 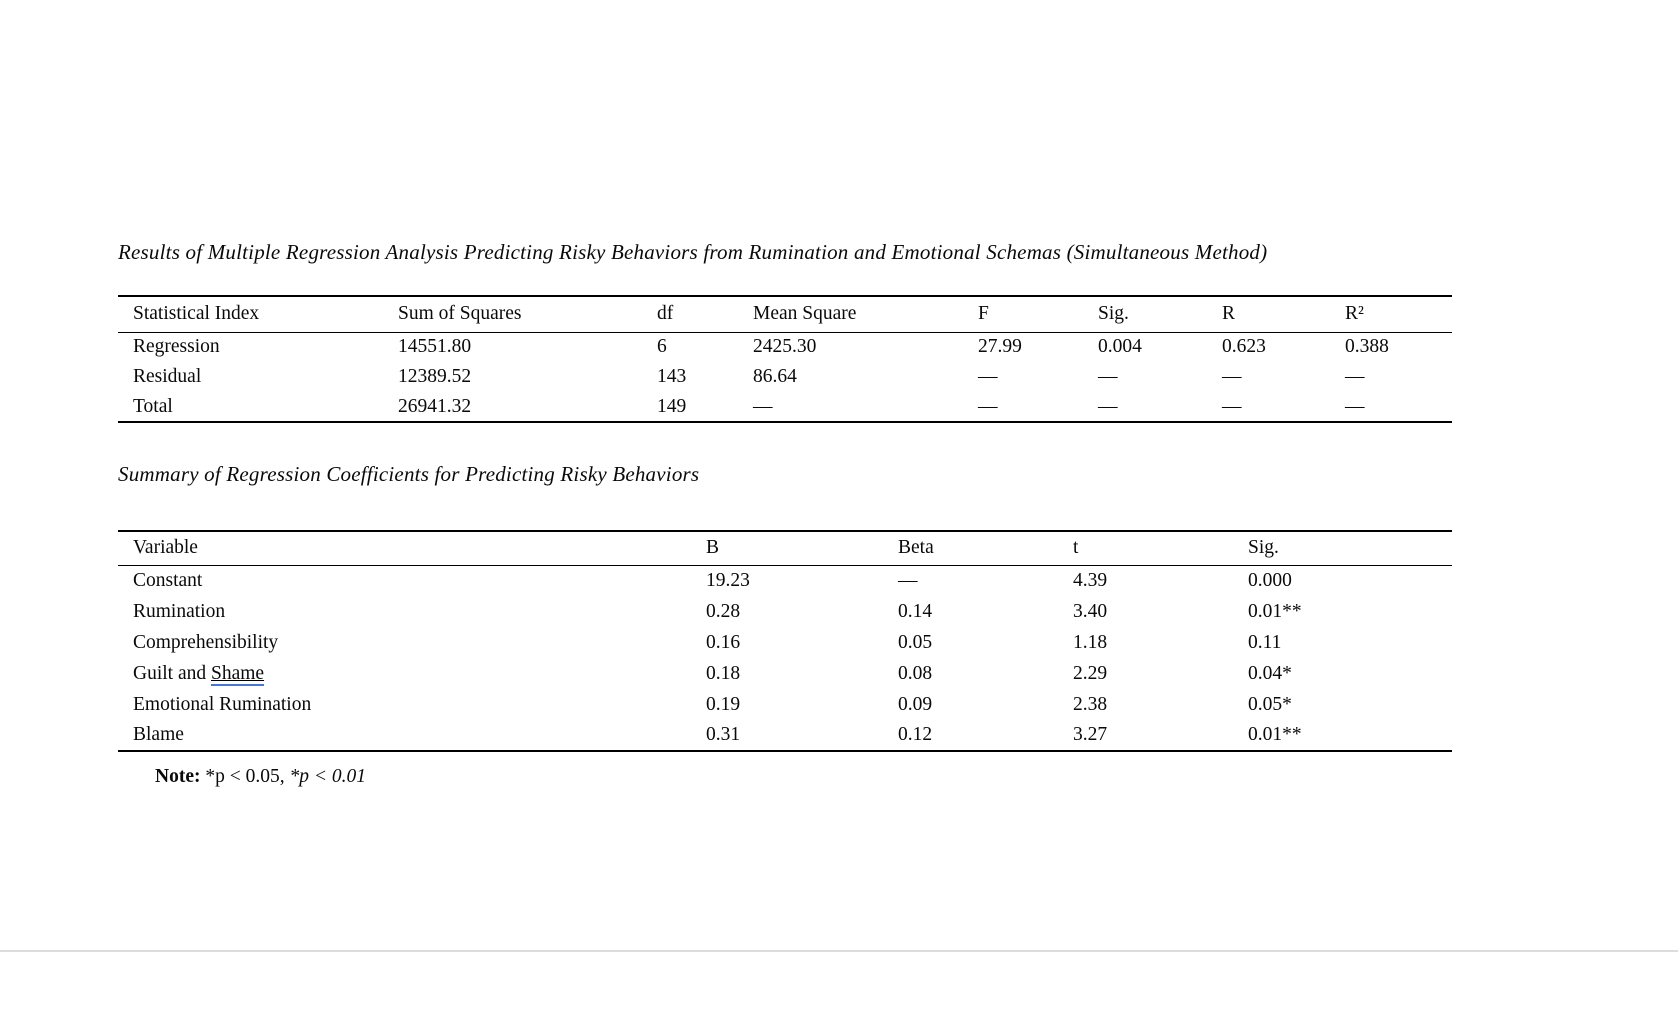 What do you see at coordinates (1090, 734) in the screenshot?
I see `table-cell: 3.27` at bounding box center [1090, 734].